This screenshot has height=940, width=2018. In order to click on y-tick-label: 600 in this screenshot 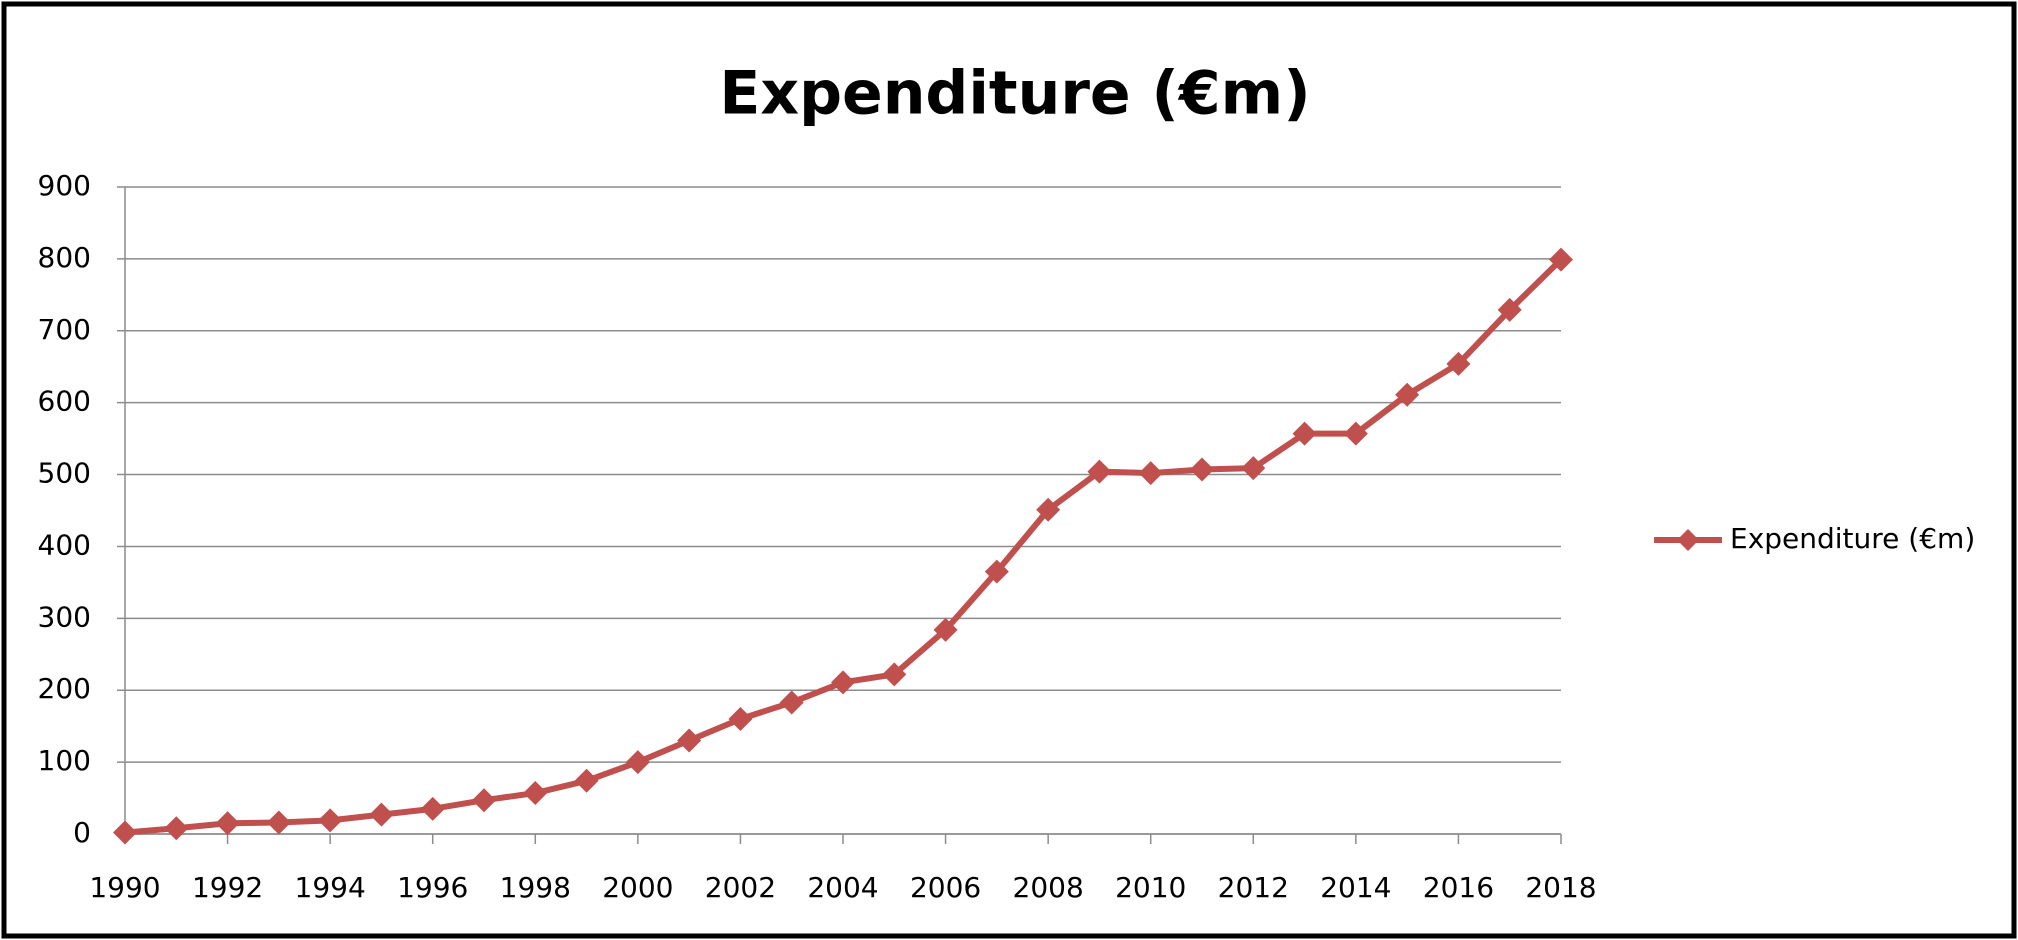, I will do `click(64, 401)`.